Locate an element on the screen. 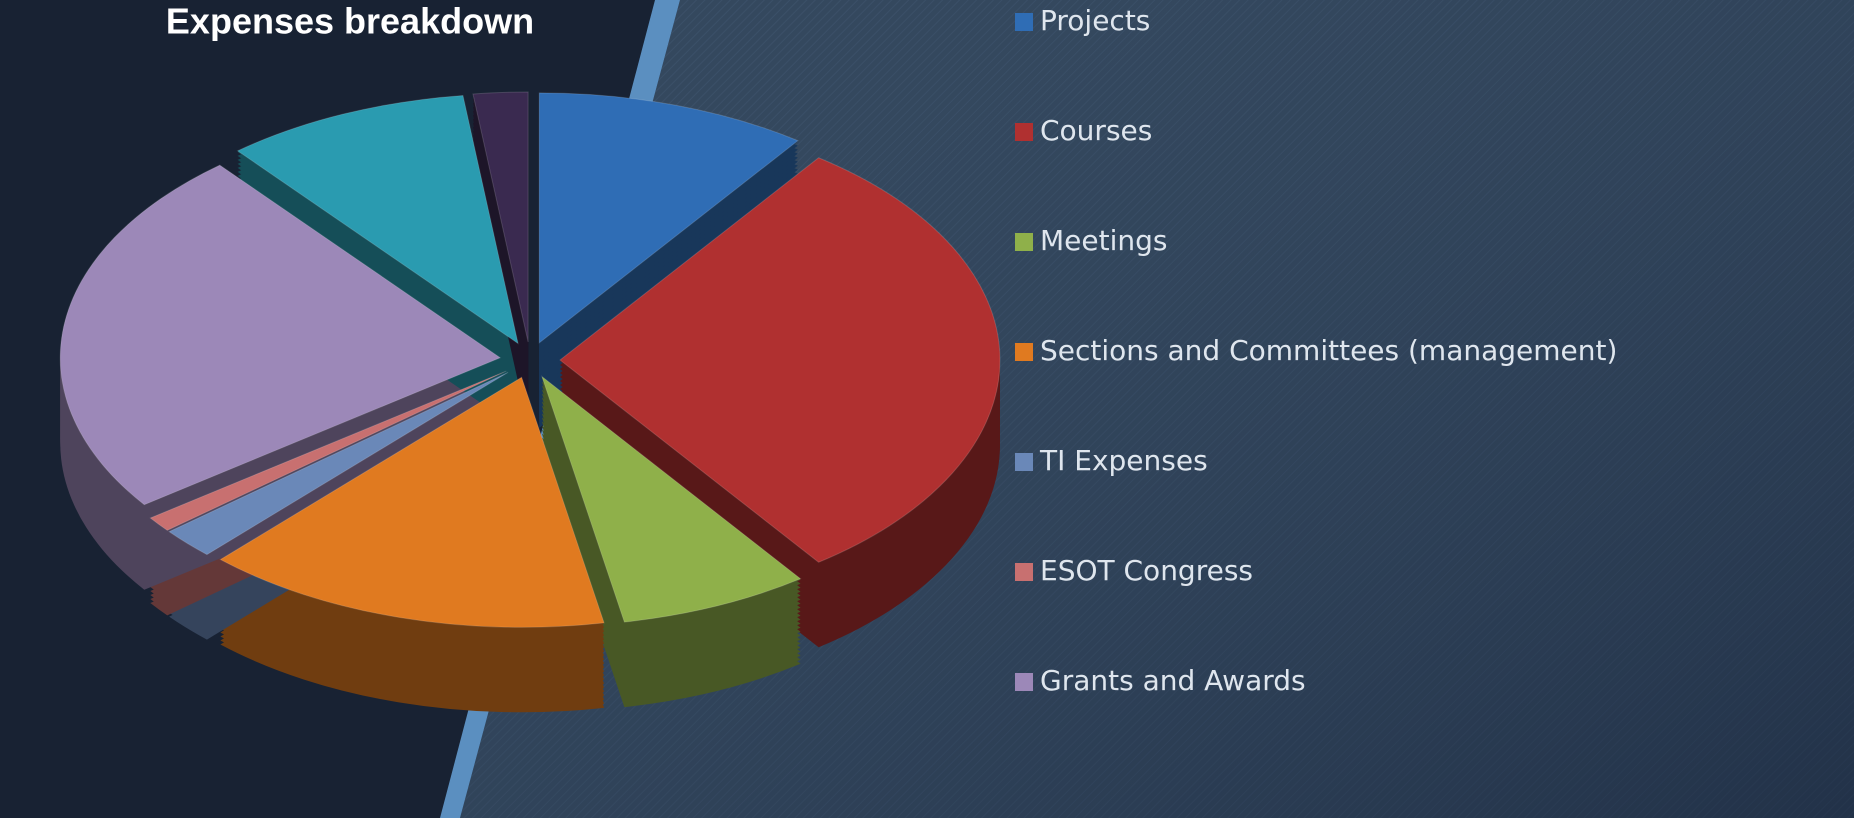 The width and height of the screenshot is (1854, 818). legend-label: Projects is located at coordinates (1095, 20).